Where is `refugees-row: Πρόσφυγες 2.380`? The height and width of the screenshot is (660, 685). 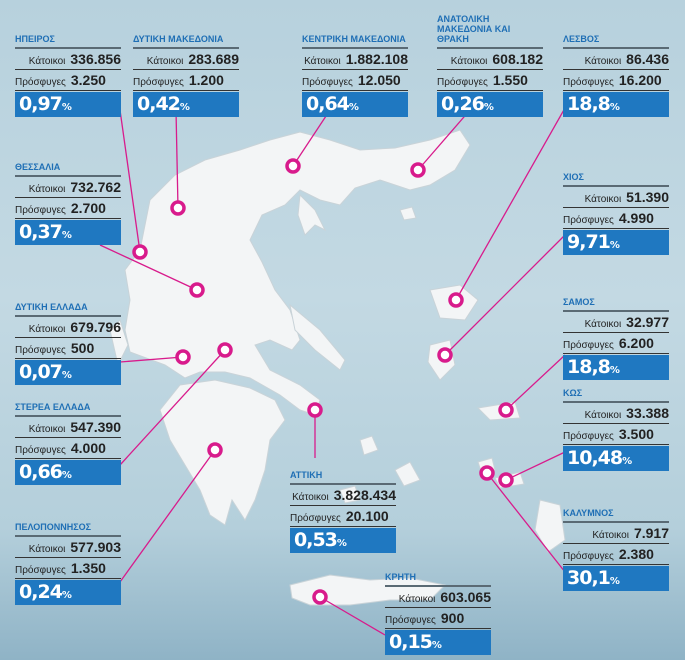 refugees-row: Πρόσφυγες 2.380 is located at coordinates (616, 554).